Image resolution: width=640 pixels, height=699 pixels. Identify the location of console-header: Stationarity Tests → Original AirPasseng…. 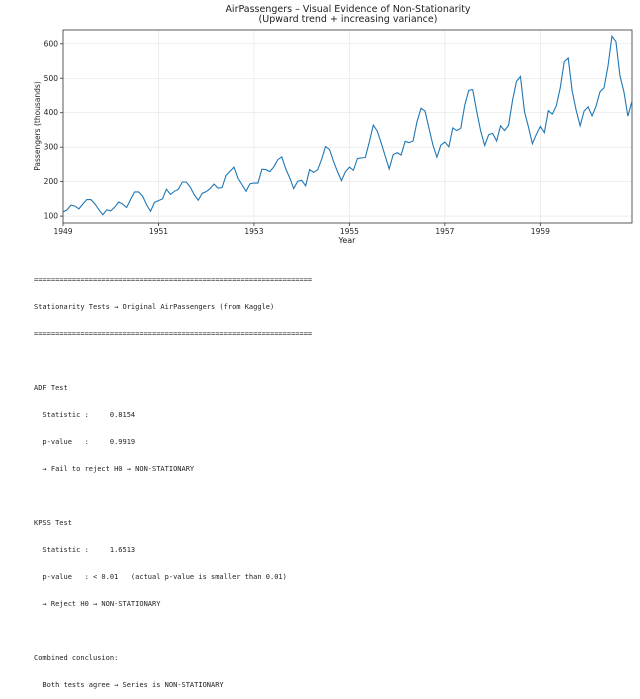
(154, 307).